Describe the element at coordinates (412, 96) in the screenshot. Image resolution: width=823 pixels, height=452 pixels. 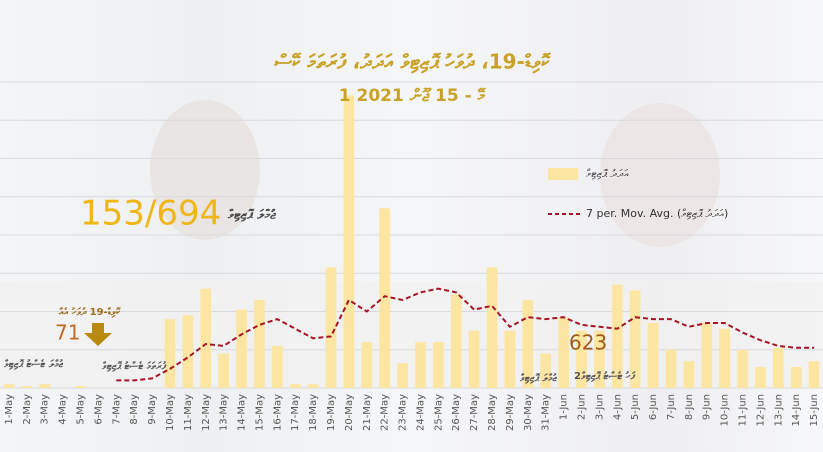
I see `chart-subtitle: 1 މޭ - 15 ޖޫން 2021` at that location.